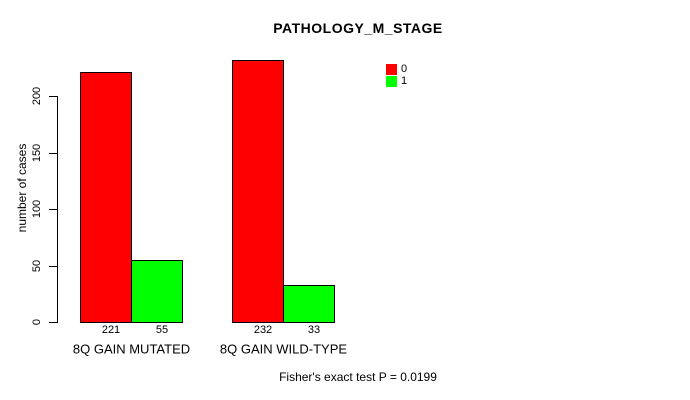 The image size is (690, 400). I want to click on y-tick-label: 200, so click(37, 96).